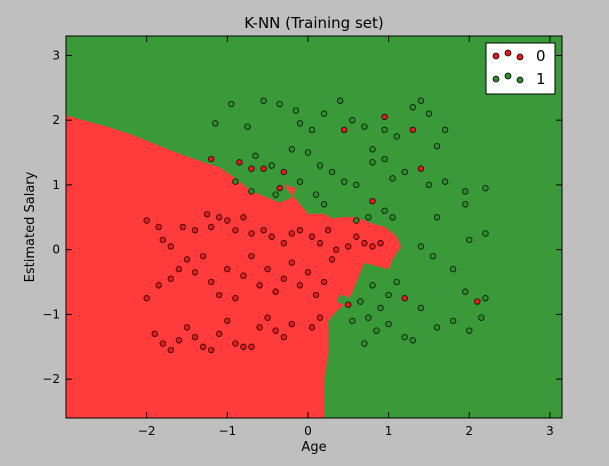 The width and height of the screenshot is (609, 466). I want to click on chart-title: K-NN (Training set), so click(313, 23).